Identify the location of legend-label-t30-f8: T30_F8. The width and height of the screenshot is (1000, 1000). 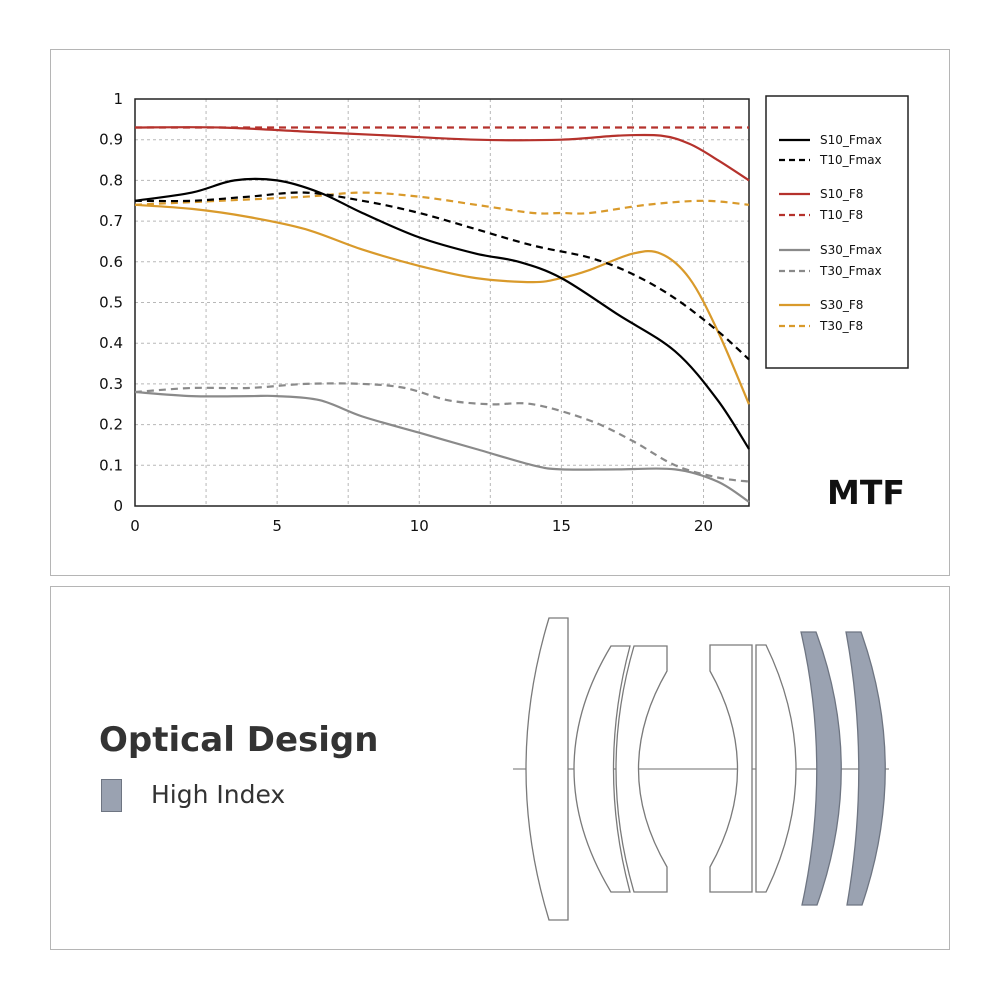
(841, 326).